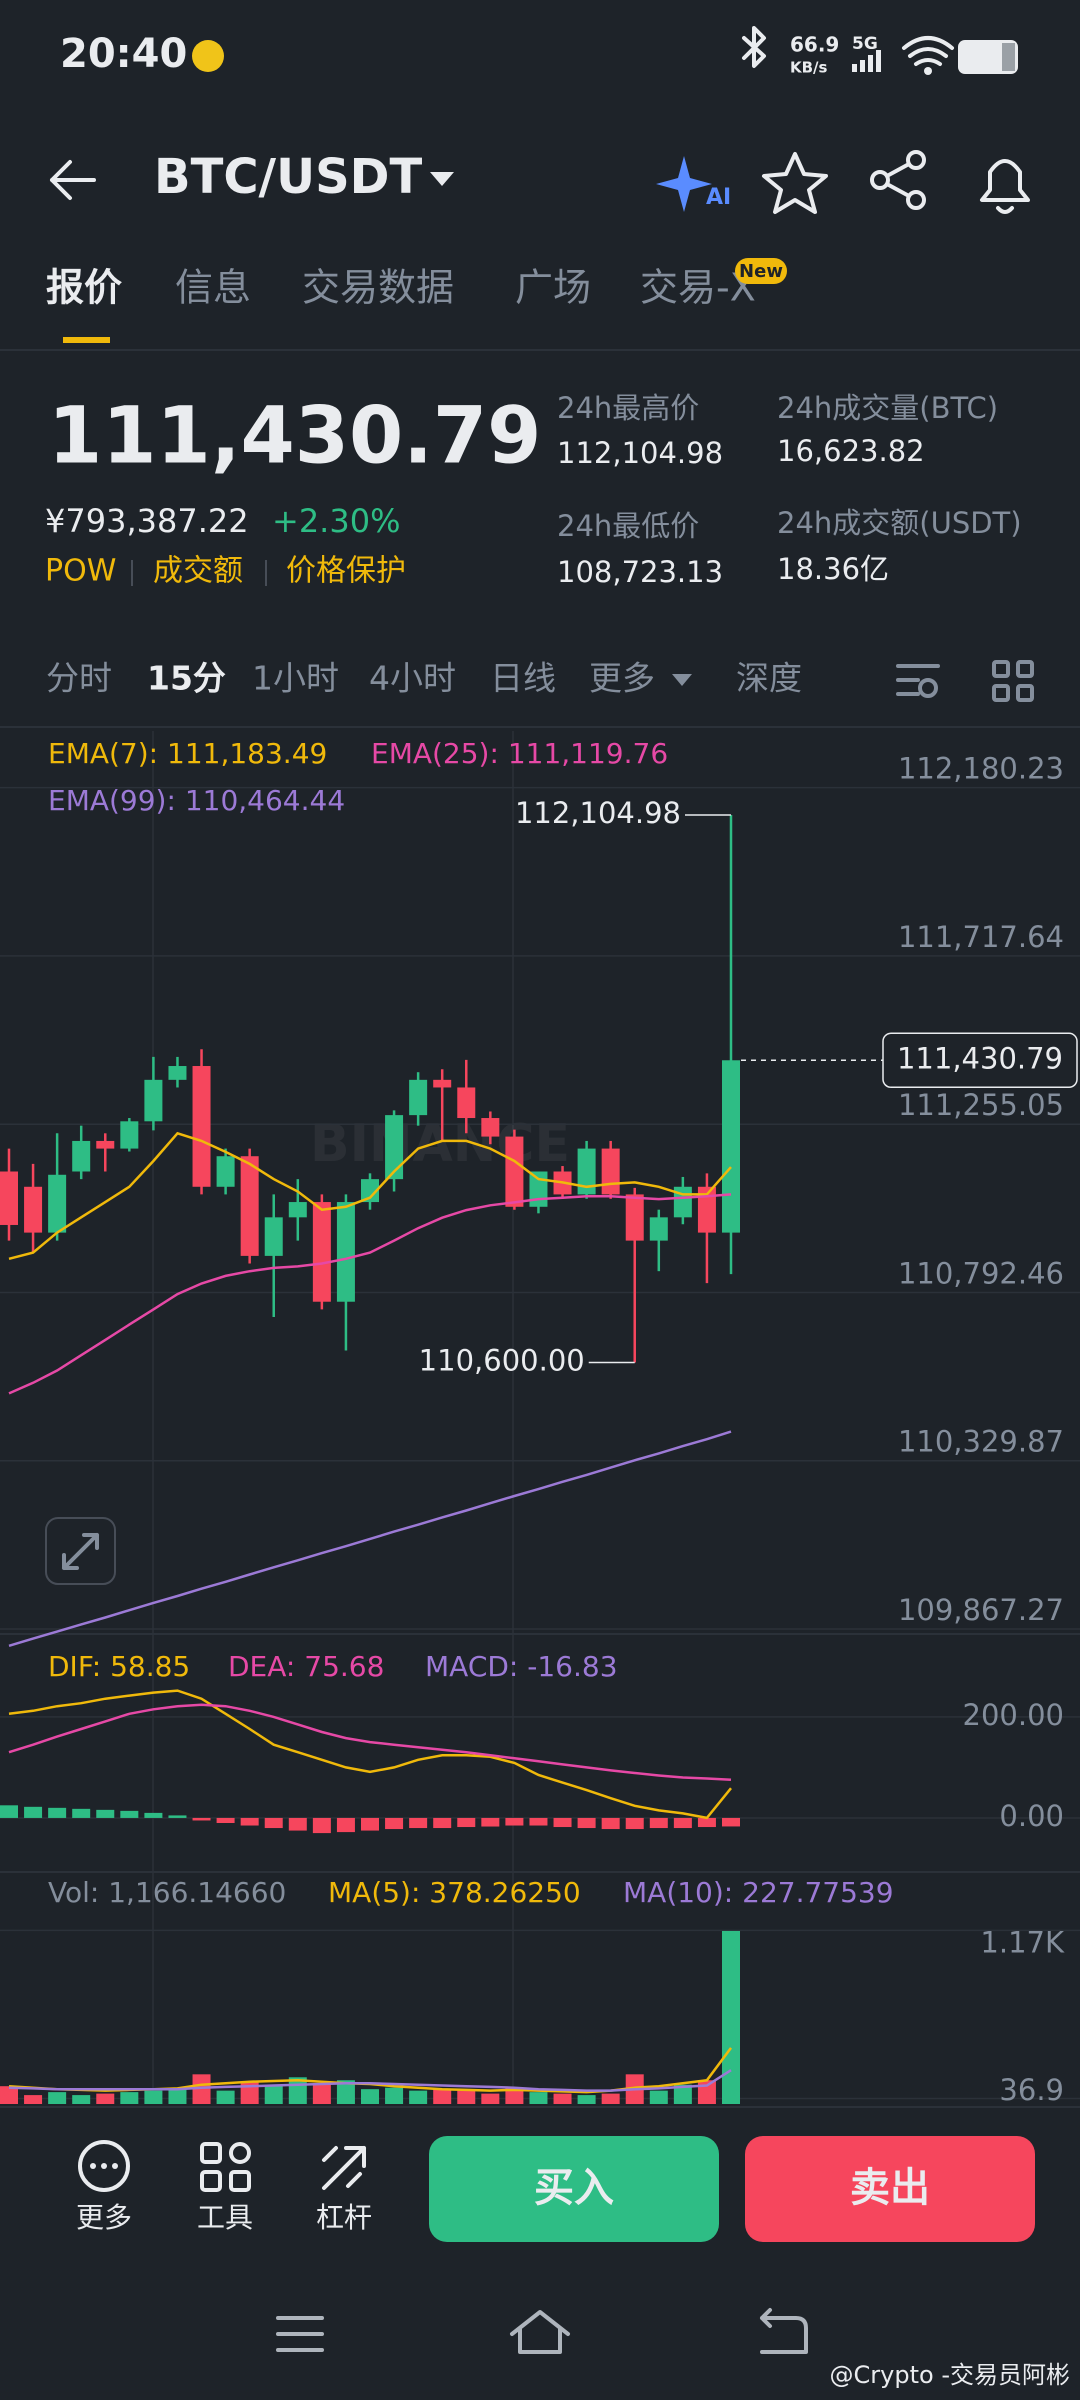  Describe the element at coordinates (73, 180) in the screenshot. I see `back-button` at that location.